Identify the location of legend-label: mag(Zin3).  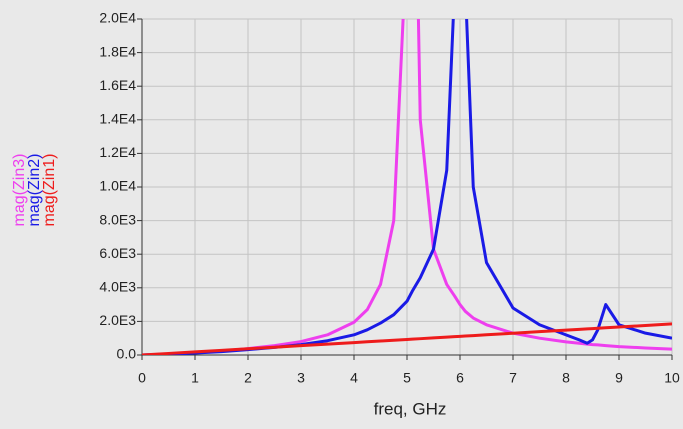
(19, 190).